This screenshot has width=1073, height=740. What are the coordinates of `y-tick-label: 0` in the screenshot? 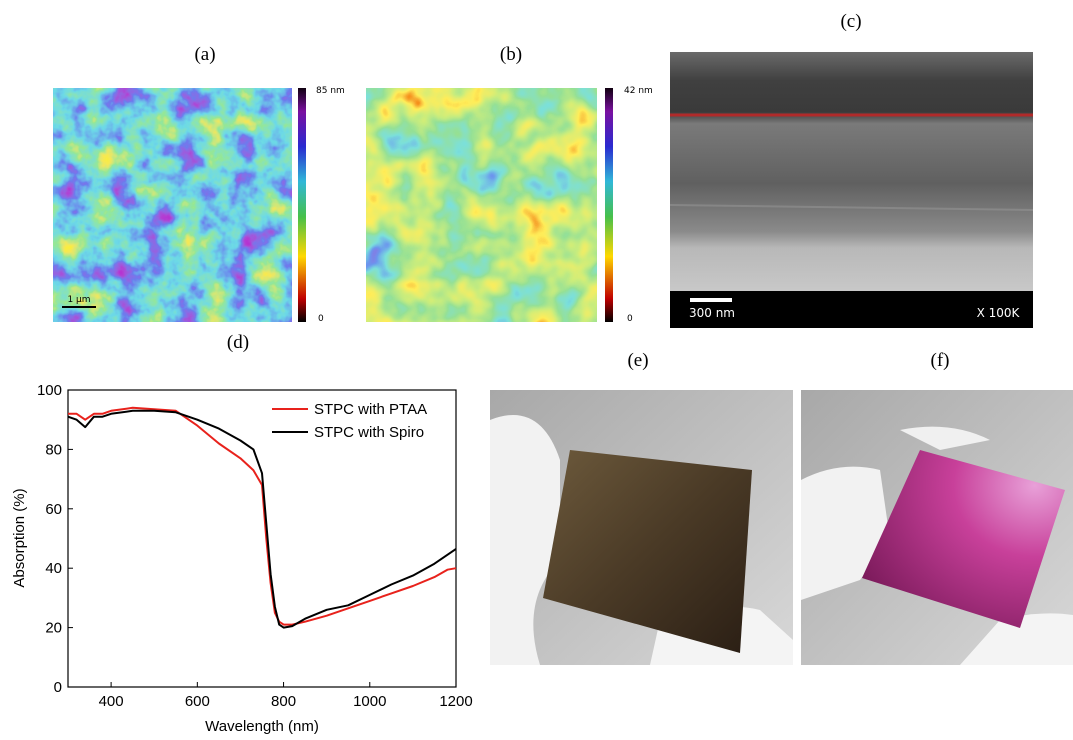 It's located at (58, 687).